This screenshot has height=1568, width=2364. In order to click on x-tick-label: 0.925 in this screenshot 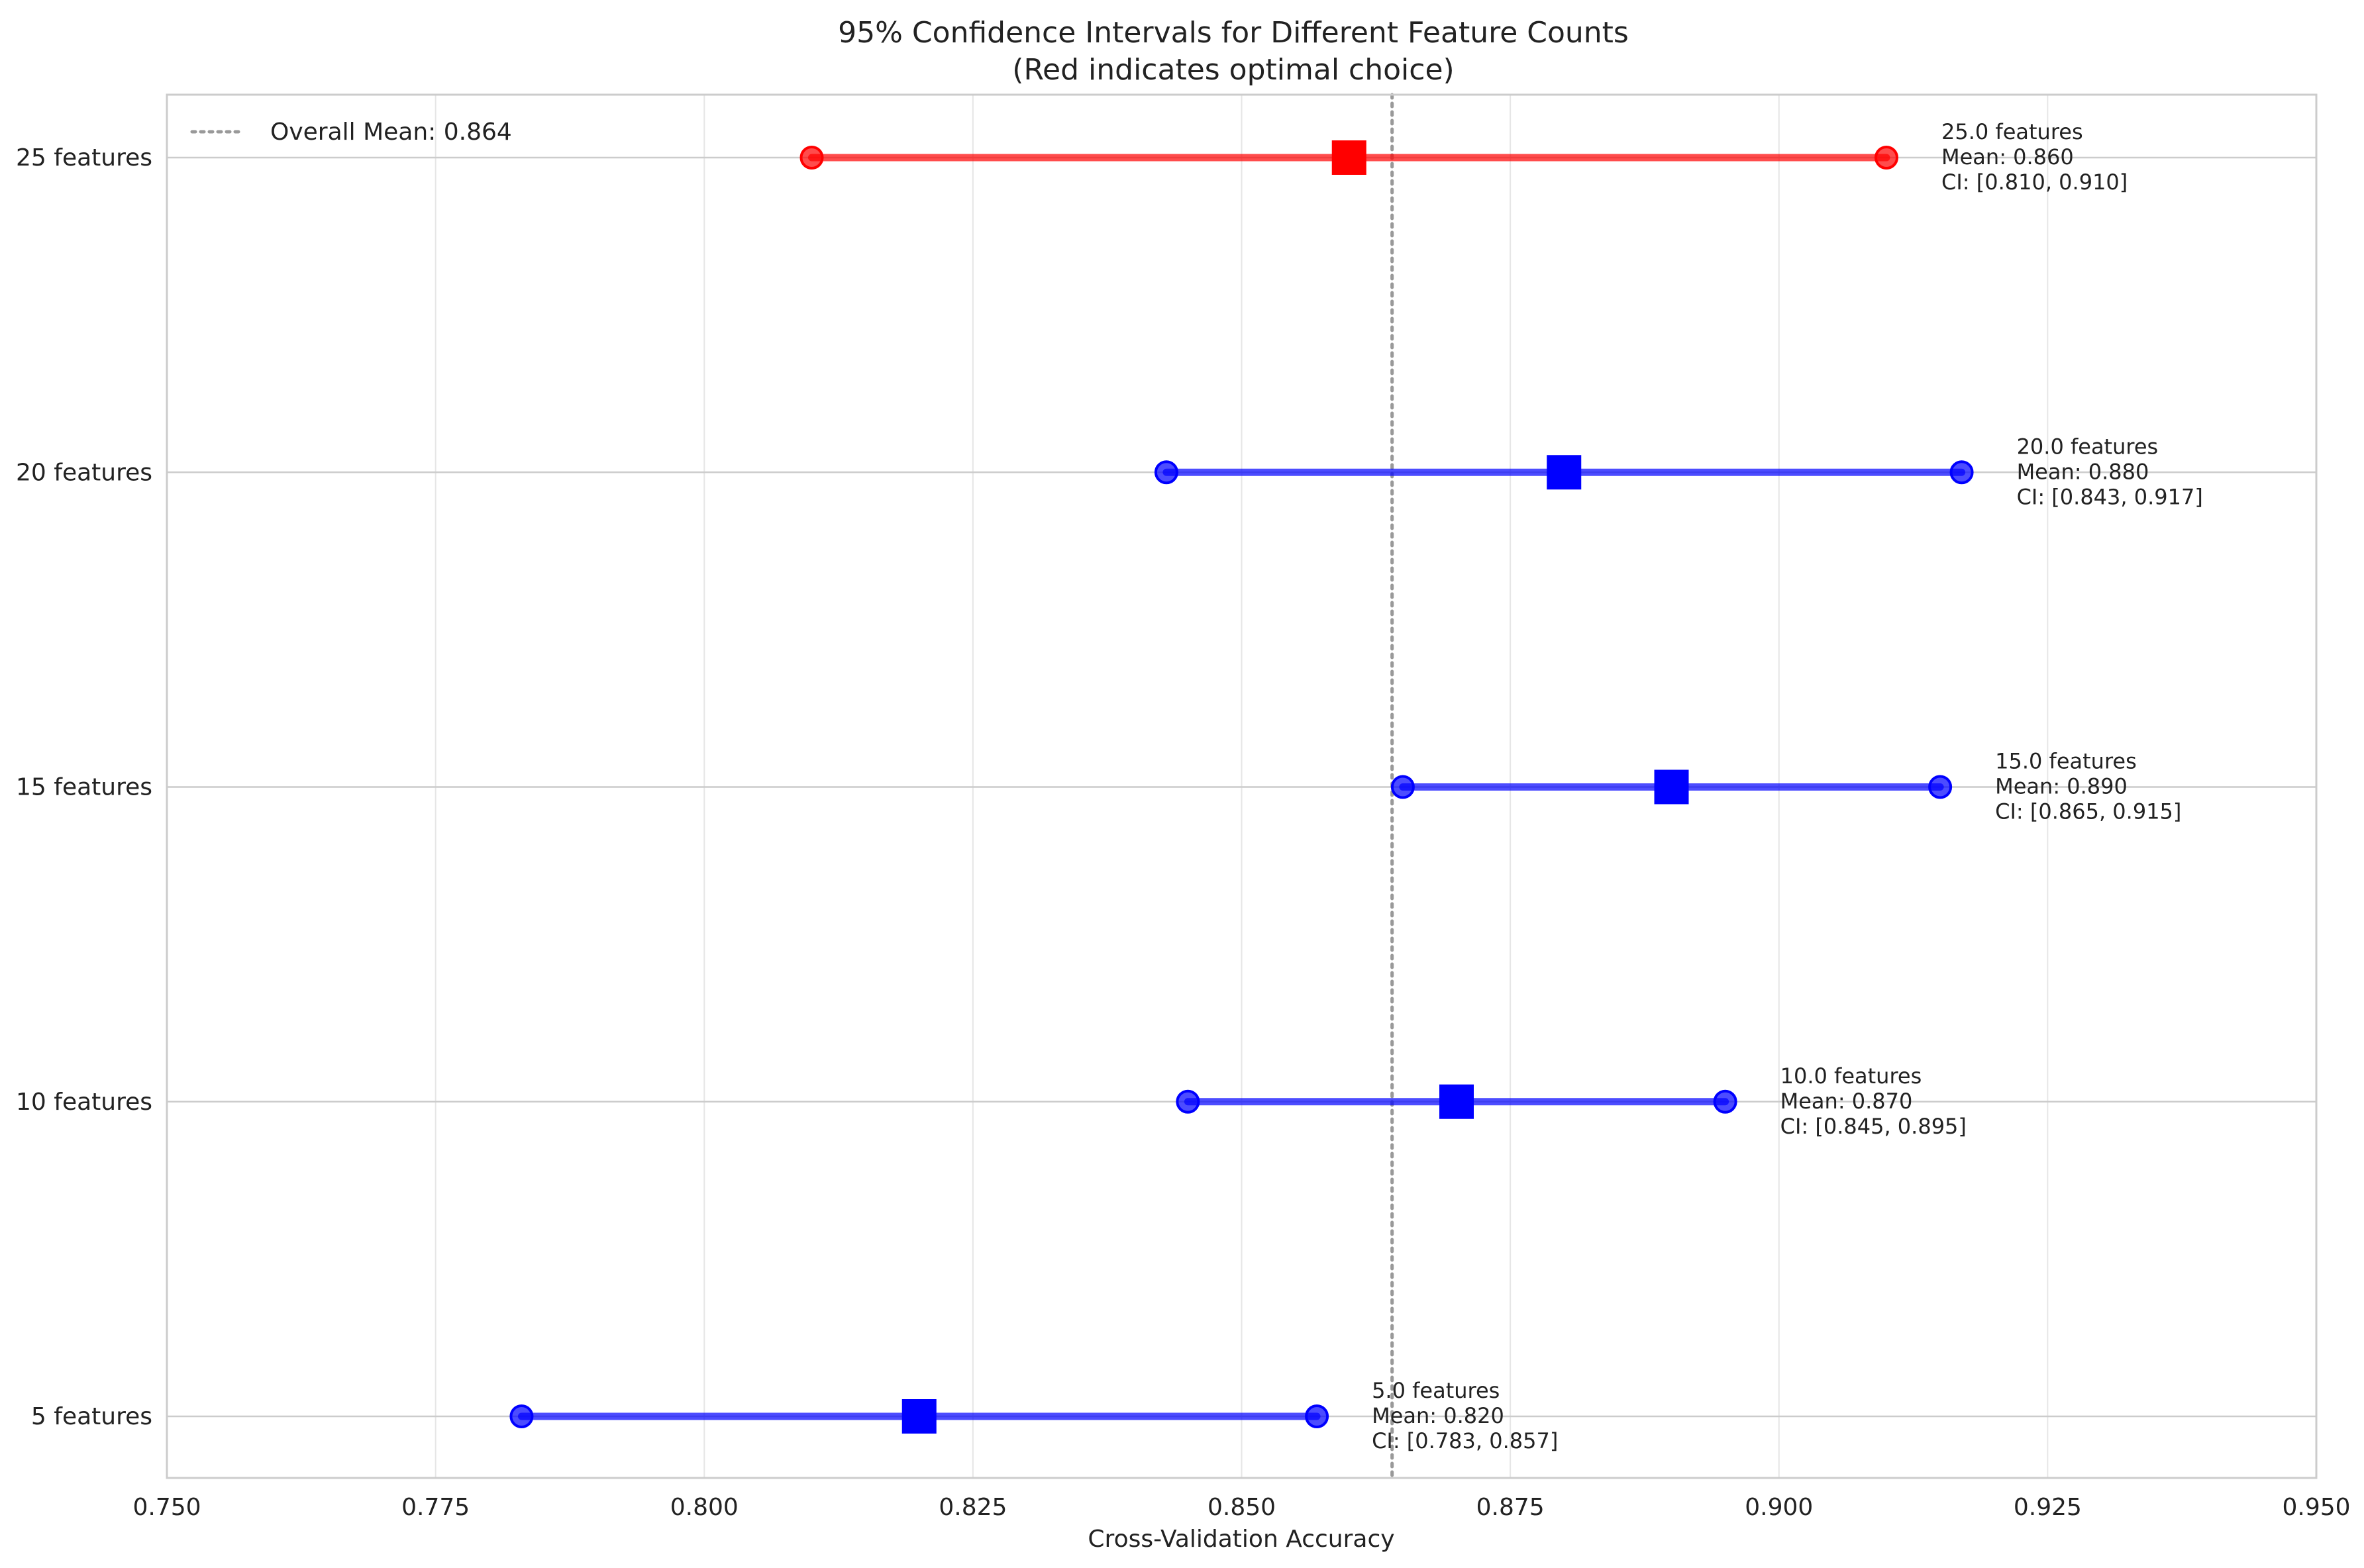, I will do `click(2048, 1507)`.